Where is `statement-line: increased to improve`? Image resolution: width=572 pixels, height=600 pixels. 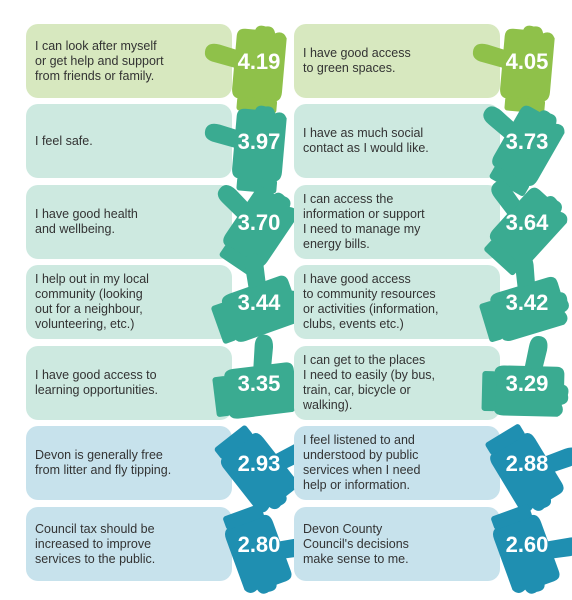 statement-line: increased to improve is located at coordinates (93, 543).